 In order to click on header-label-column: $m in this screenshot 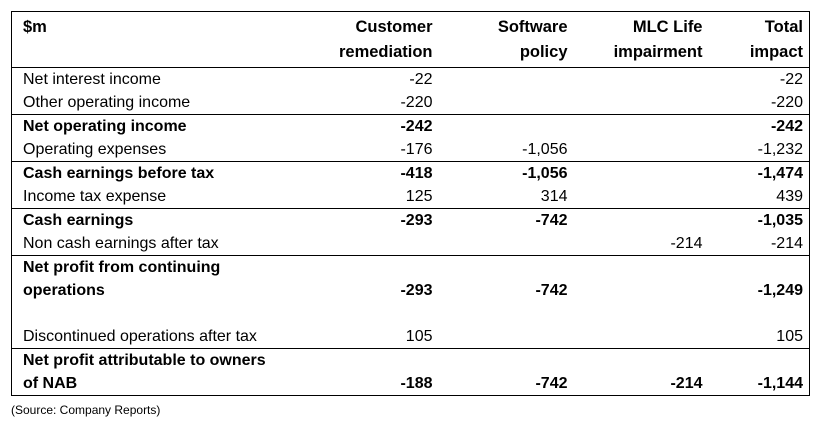, I will do `click(162, 39)`.